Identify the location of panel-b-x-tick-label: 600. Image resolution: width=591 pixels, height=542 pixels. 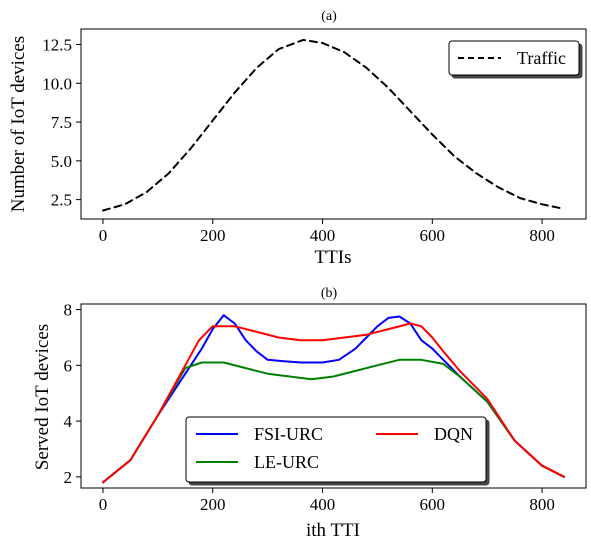
(433, 504).